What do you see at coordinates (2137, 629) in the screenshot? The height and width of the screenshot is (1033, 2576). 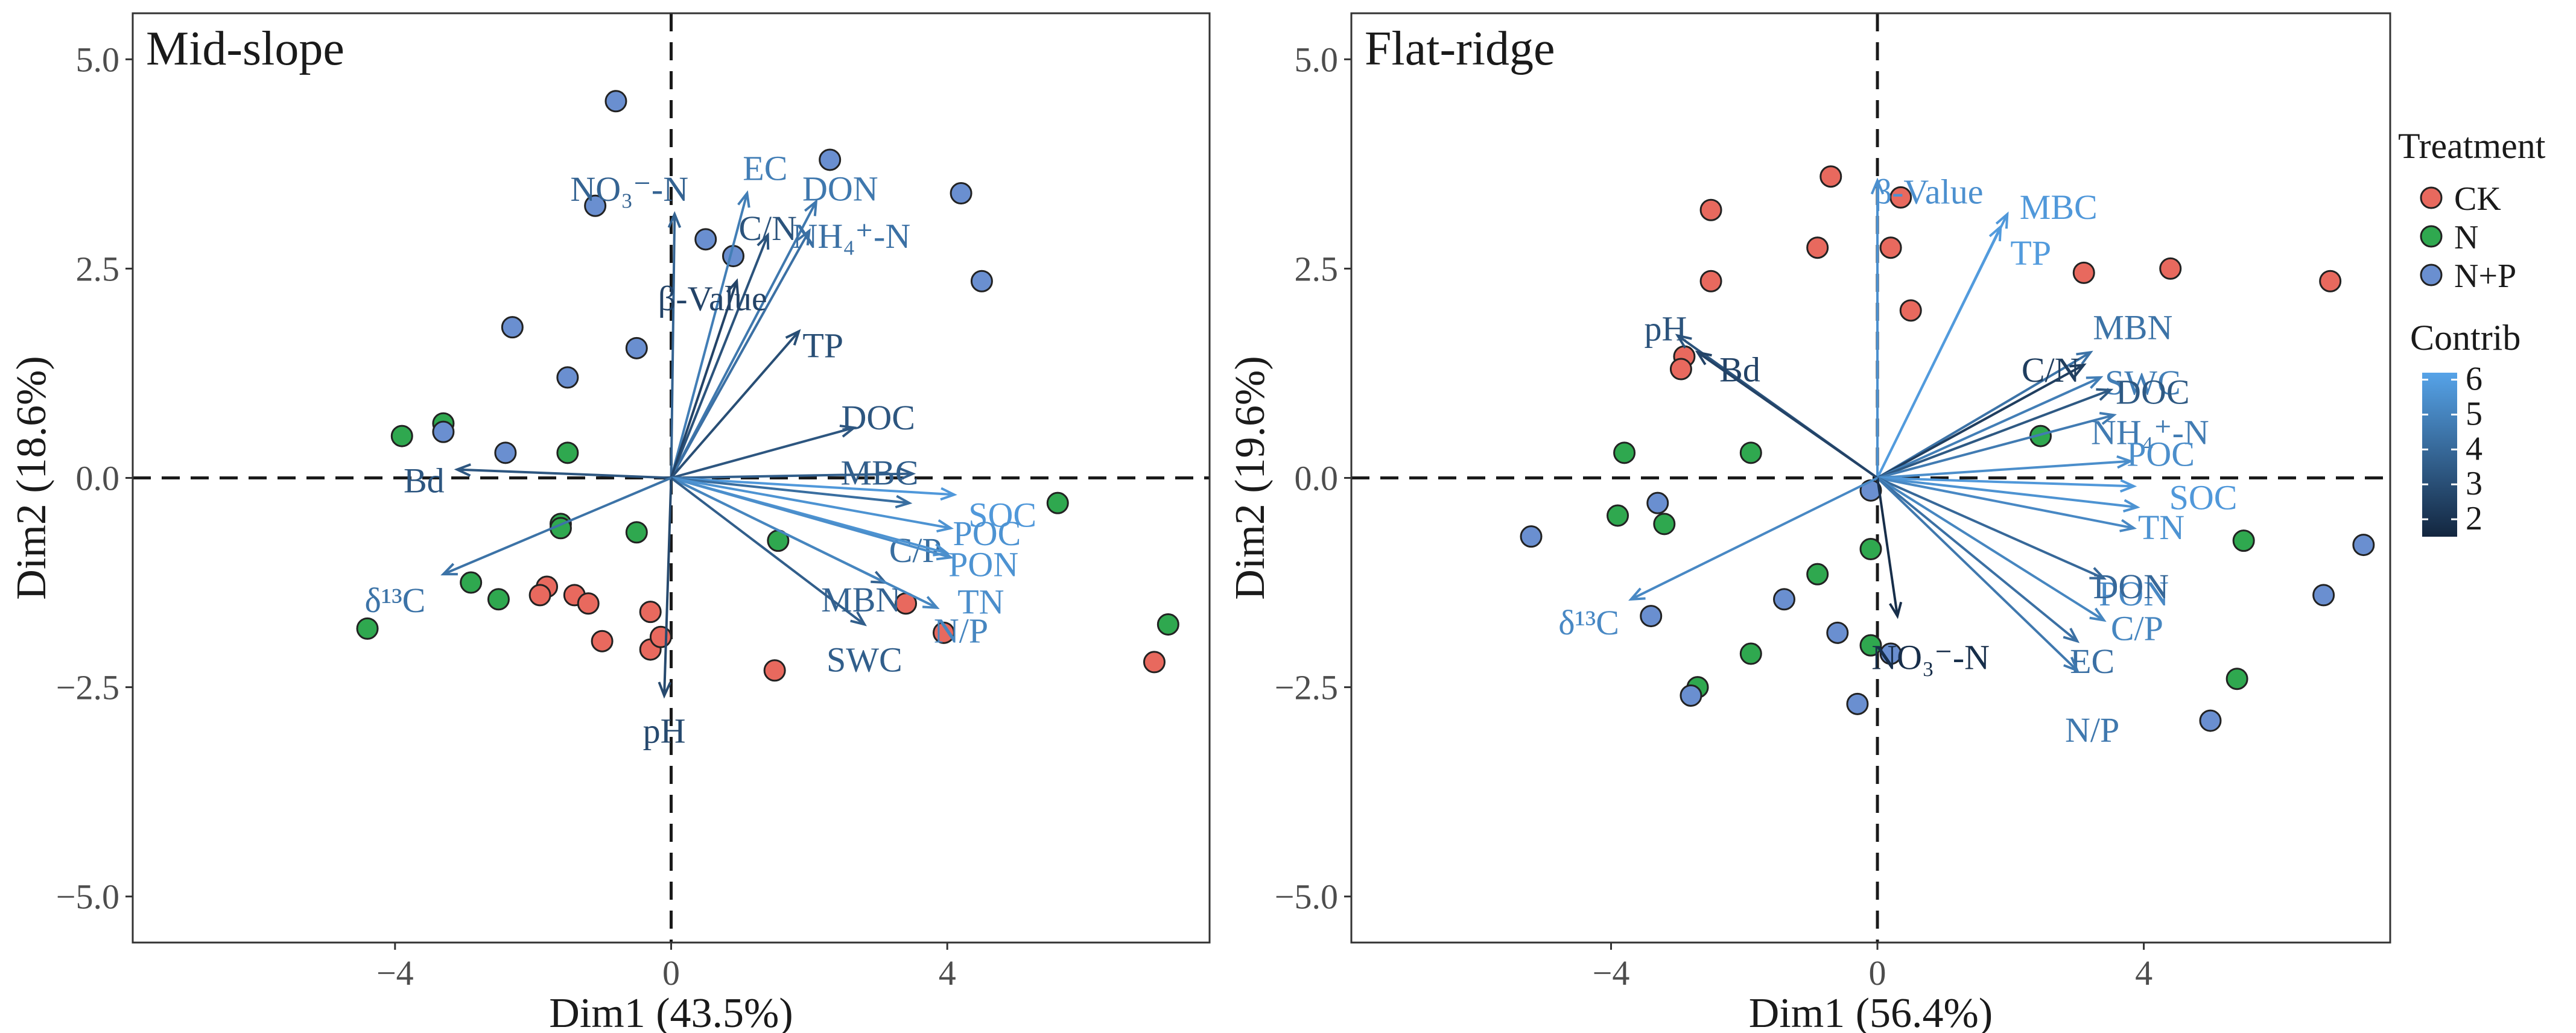 I see `vector-label-c-p: C/P` at bounding box center [2137, 629].